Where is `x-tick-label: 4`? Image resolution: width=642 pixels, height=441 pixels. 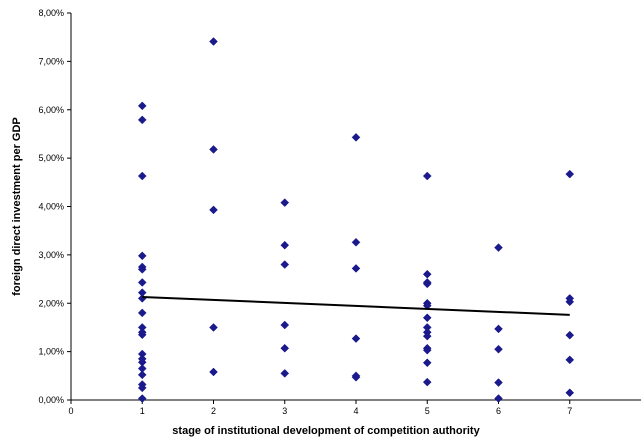
x-tick-label: 4 is located at coordinates (355, 411).